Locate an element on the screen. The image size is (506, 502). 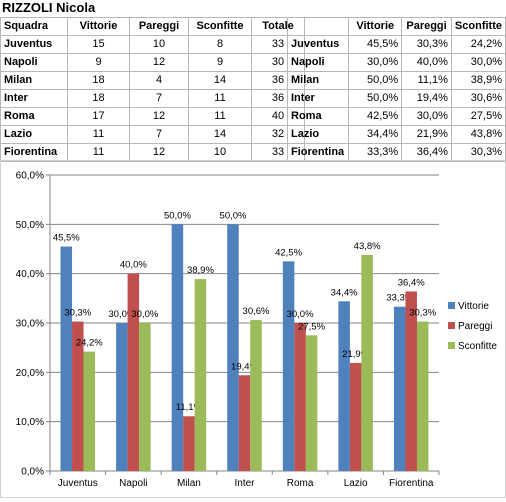
data-label: 19,4% is located at coordinates (244, 366).